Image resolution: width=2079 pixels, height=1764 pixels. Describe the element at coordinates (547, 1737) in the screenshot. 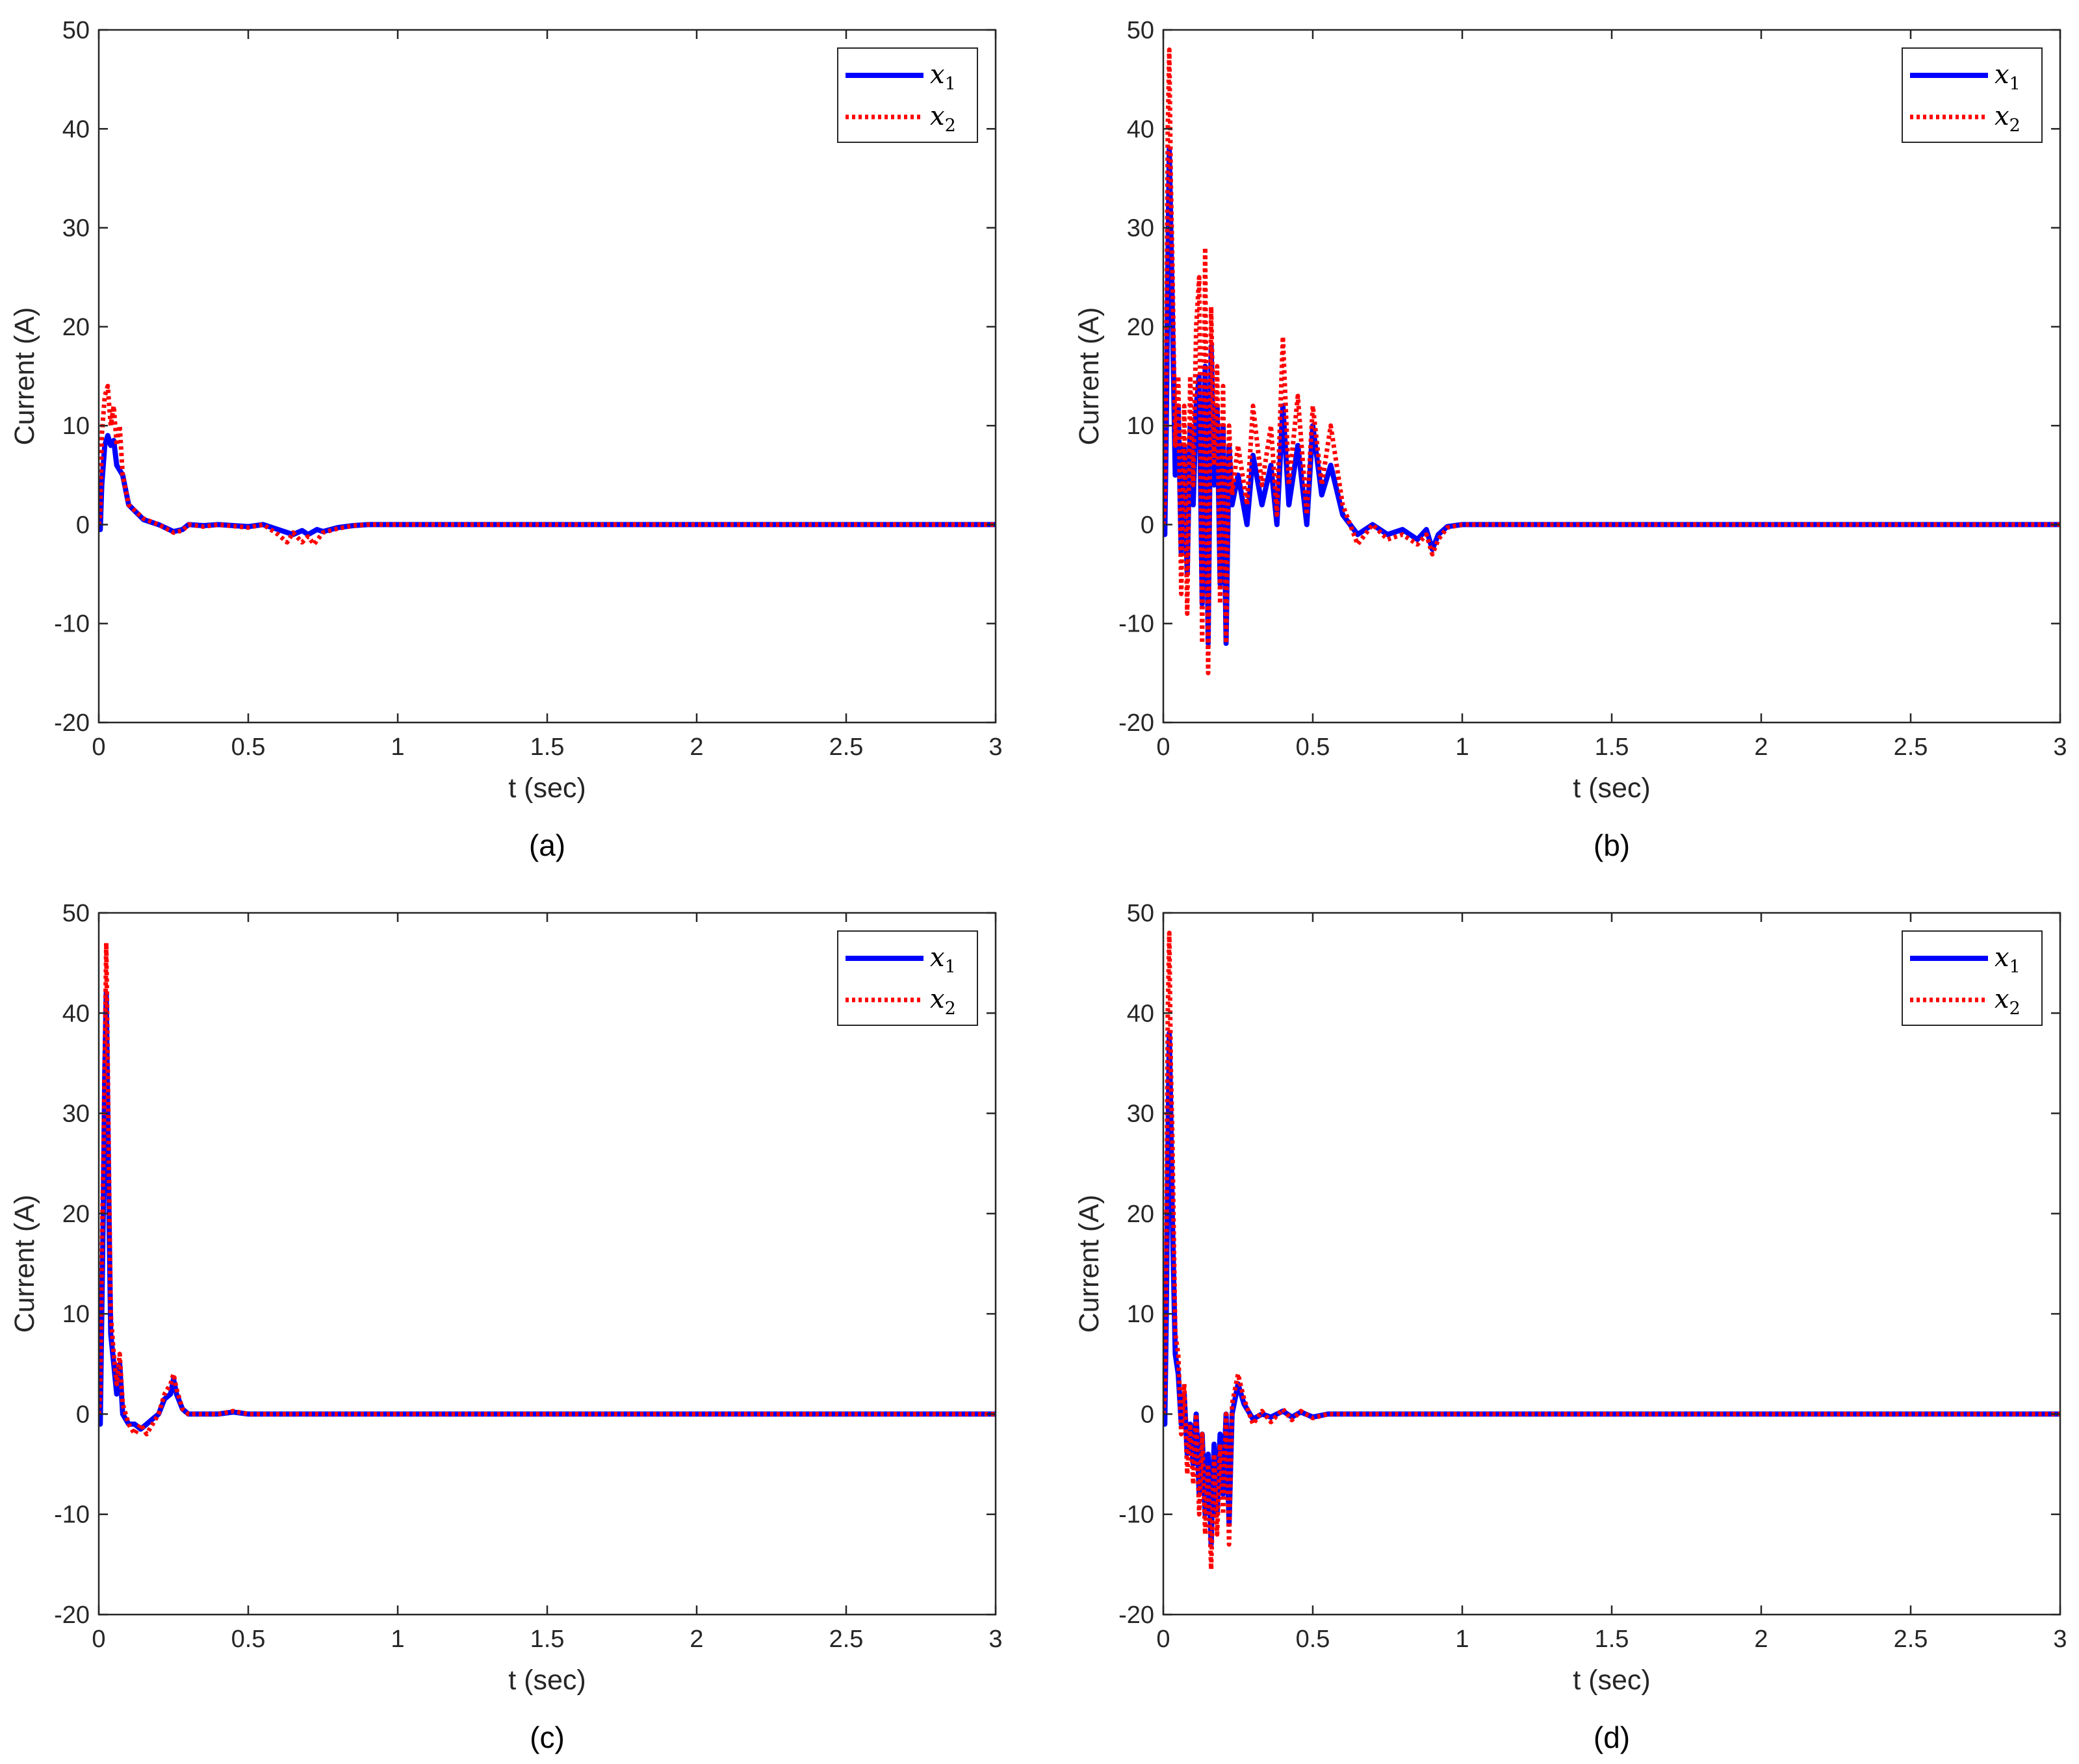

I see `panel-label: (c)` at that location.